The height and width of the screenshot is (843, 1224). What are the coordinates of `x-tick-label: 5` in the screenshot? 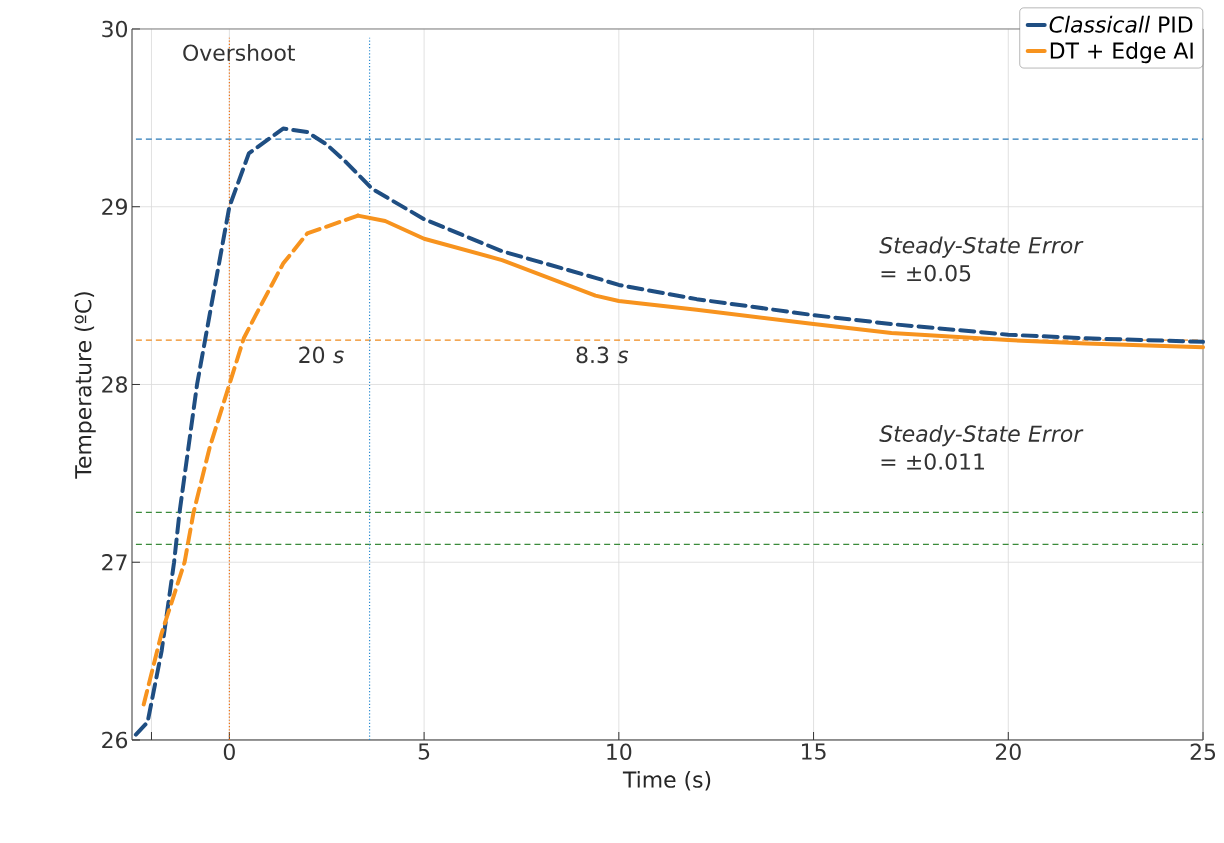 It's located at (424, 751).